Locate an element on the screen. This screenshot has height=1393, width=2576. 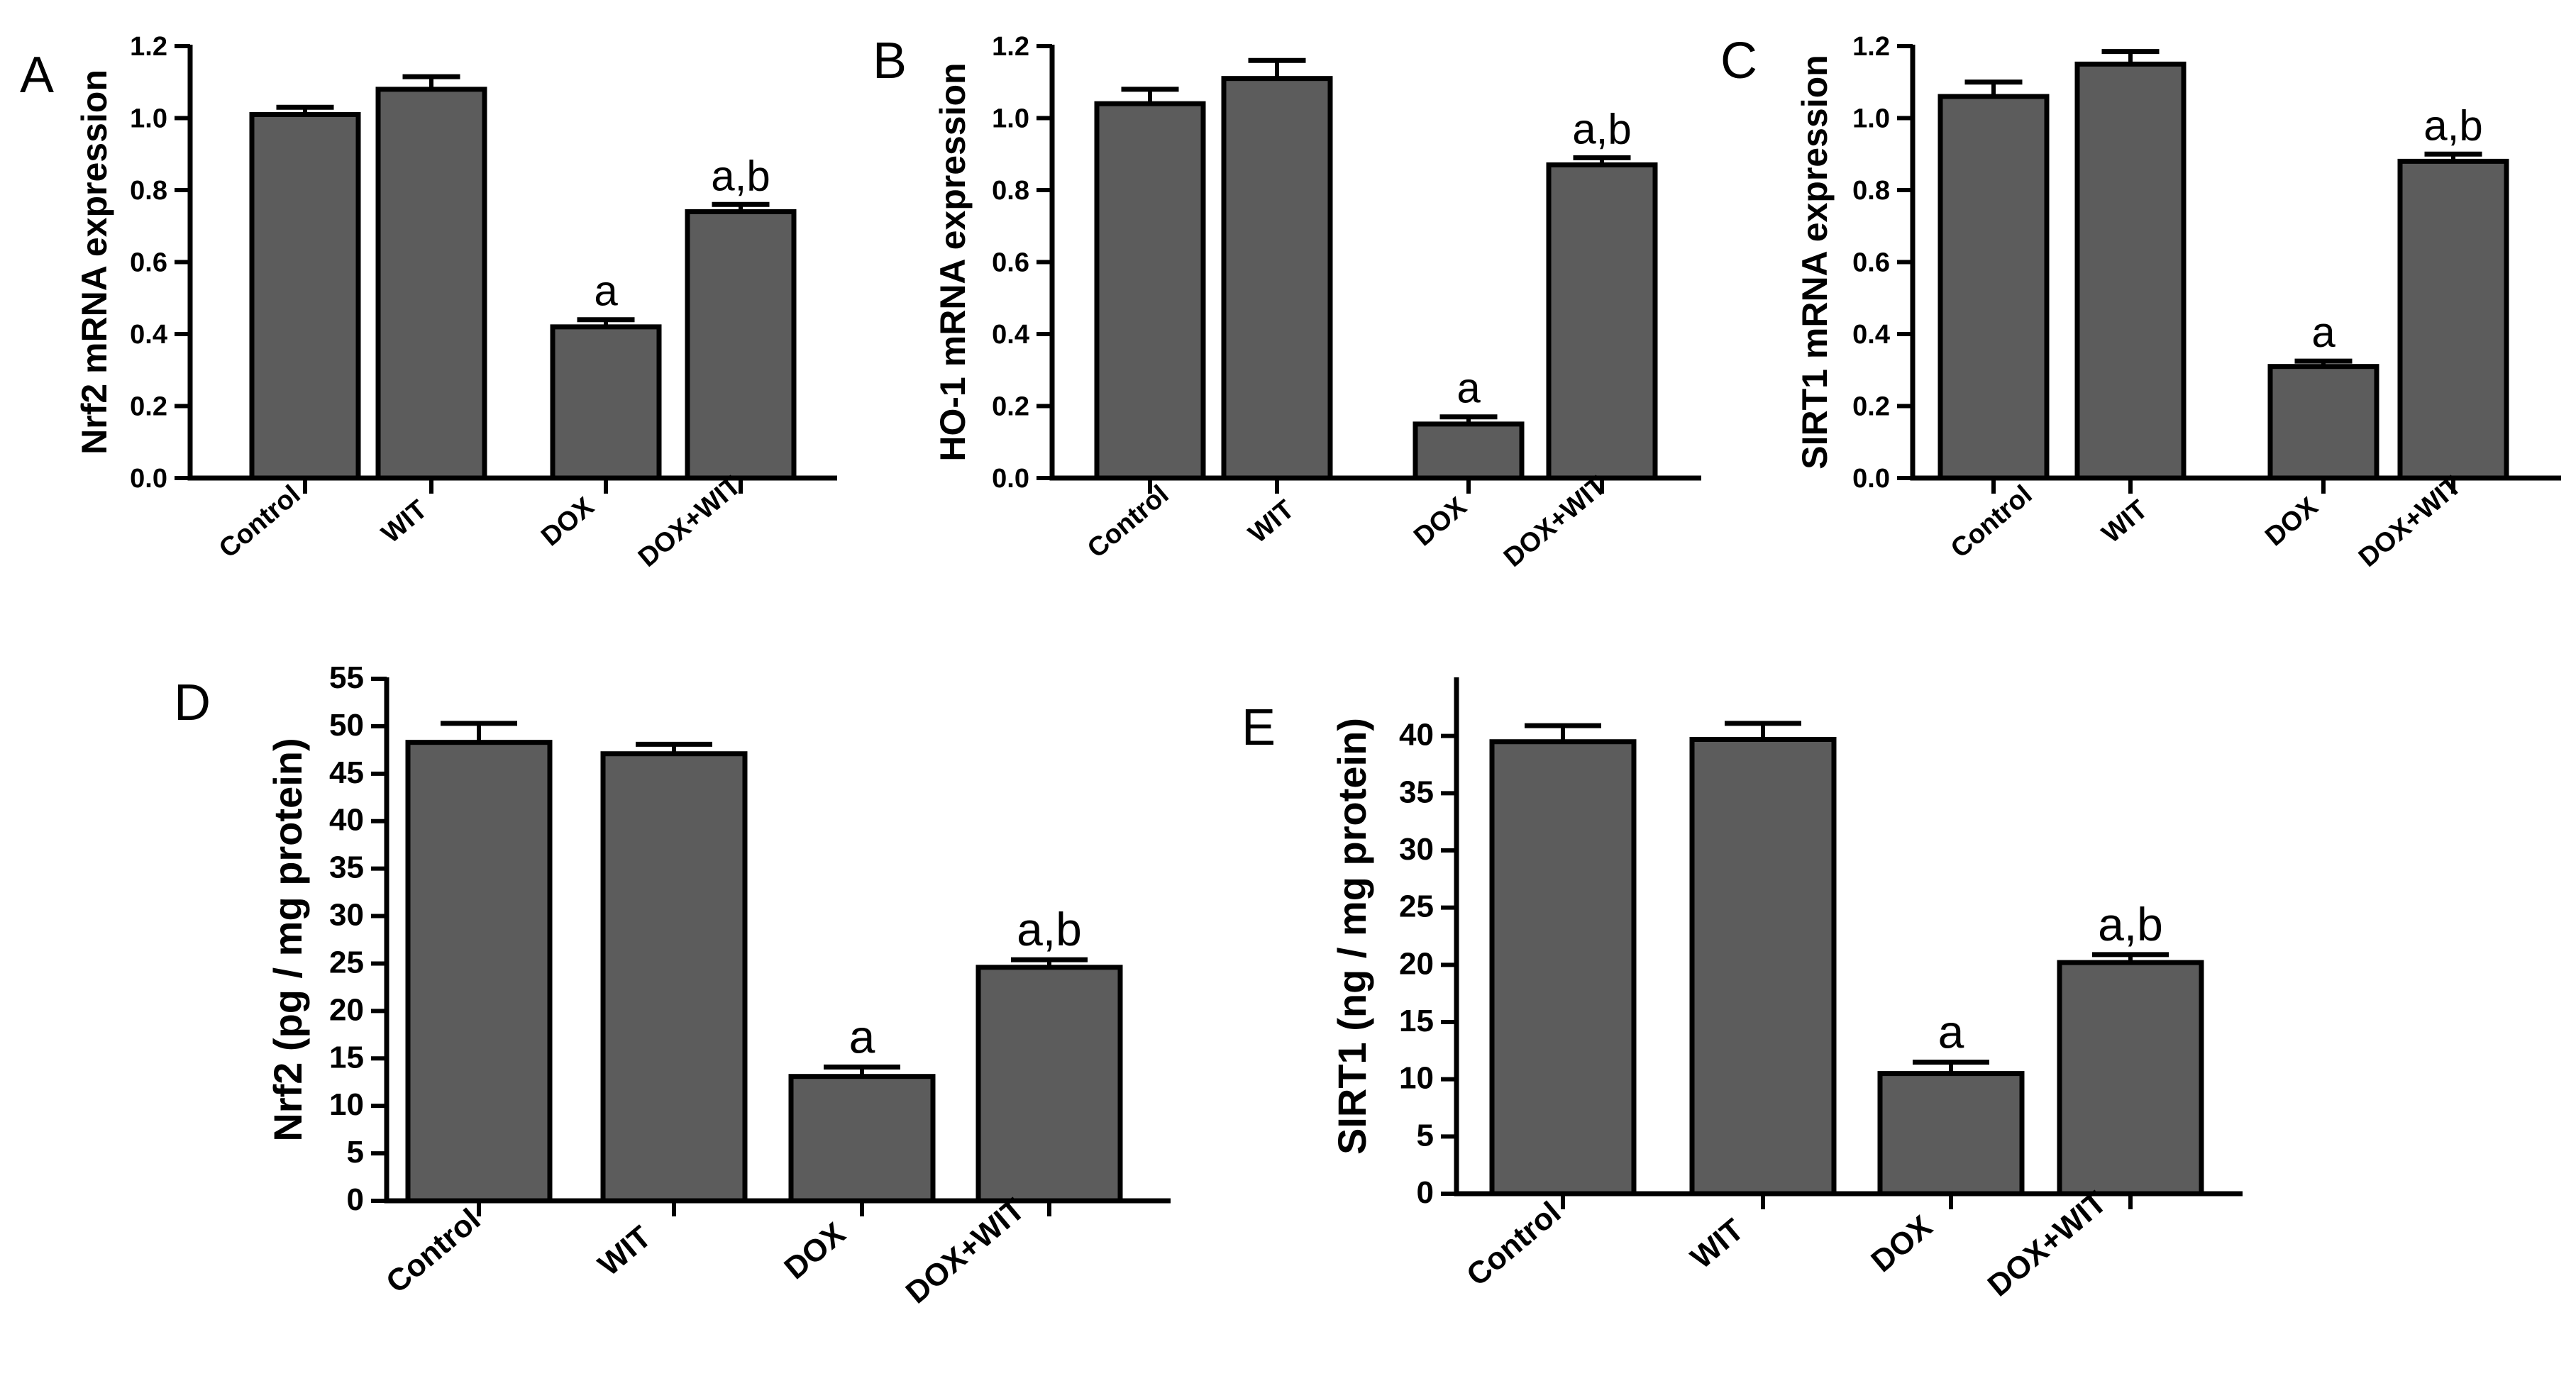
y-axis-title: HO-1 mRNA expression is located at coordinates (953, 261).